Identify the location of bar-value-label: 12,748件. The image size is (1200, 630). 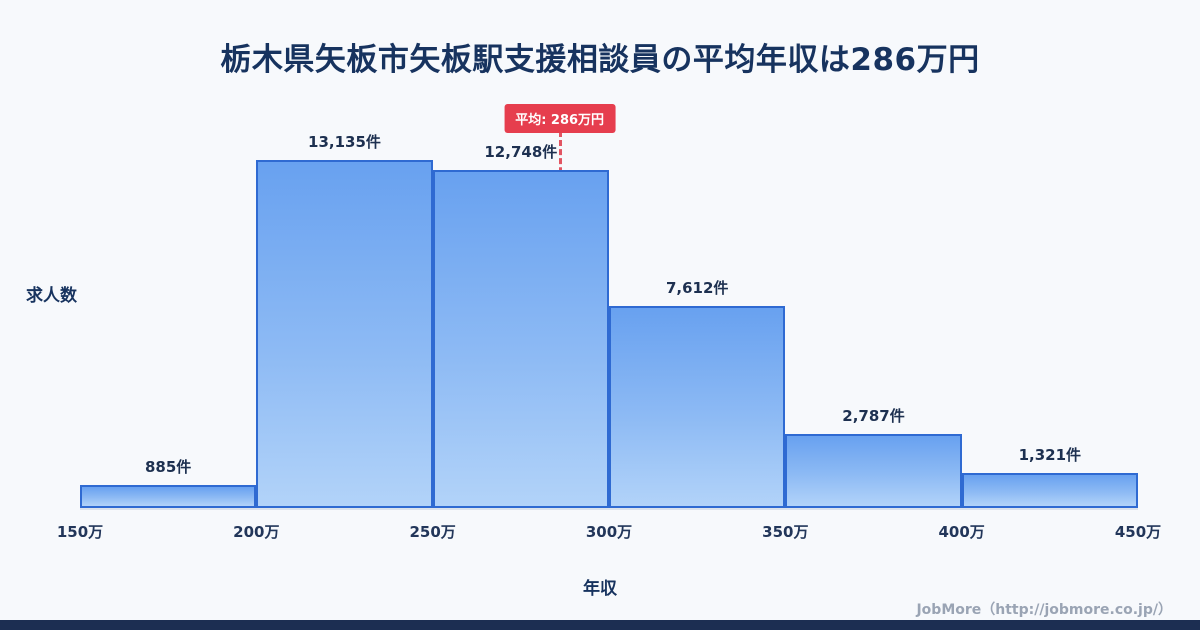
(521, 152).